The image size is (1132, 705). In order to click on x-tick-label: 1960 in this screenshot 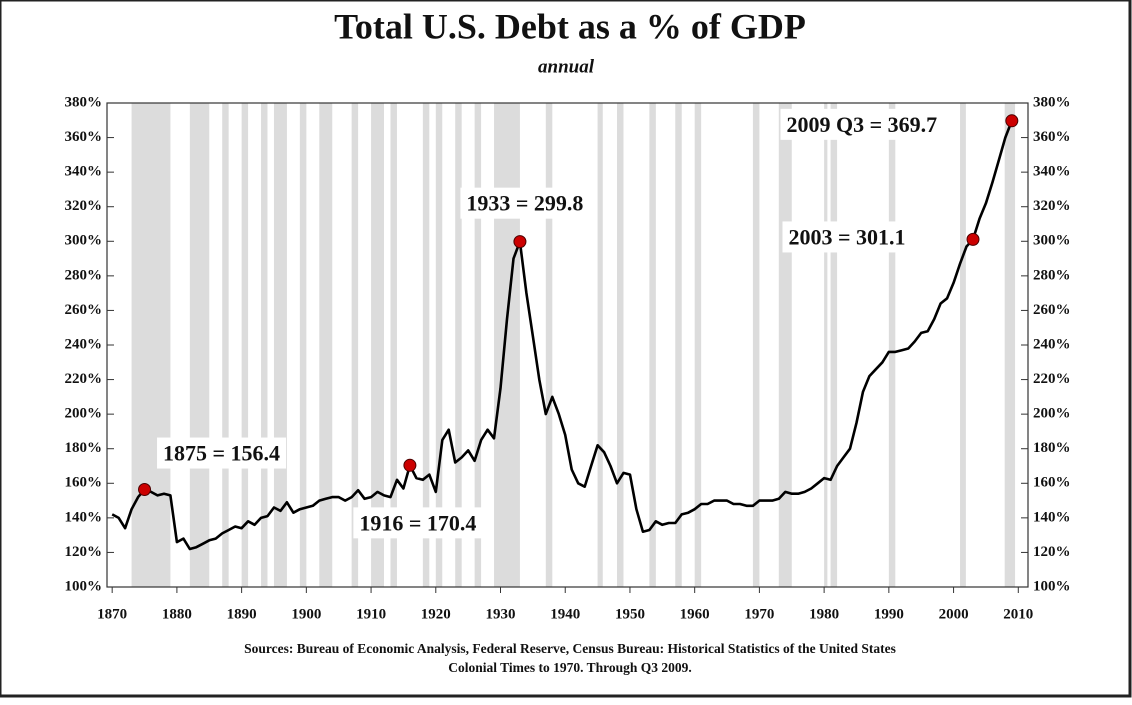, I will do `click(695, 614)`.